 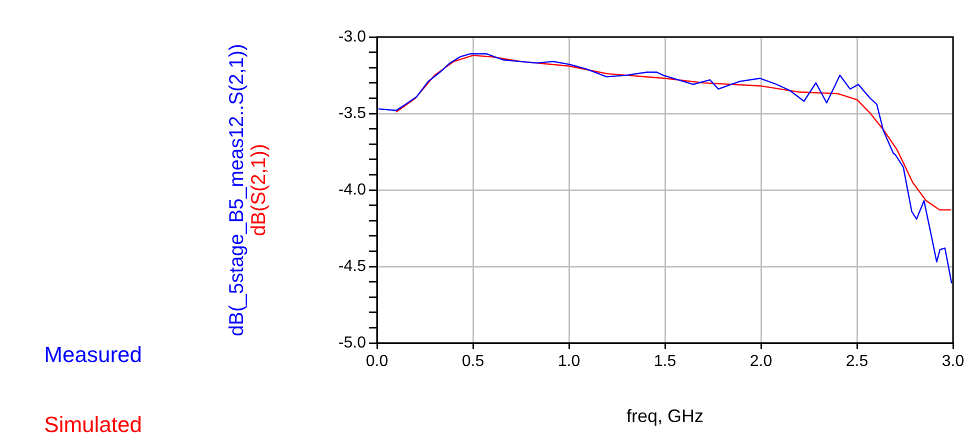 What do you see at coordinates (352, 37) in the screenshot?
I see `y-tick-label: -3.0` at bounding box center [352, 37].